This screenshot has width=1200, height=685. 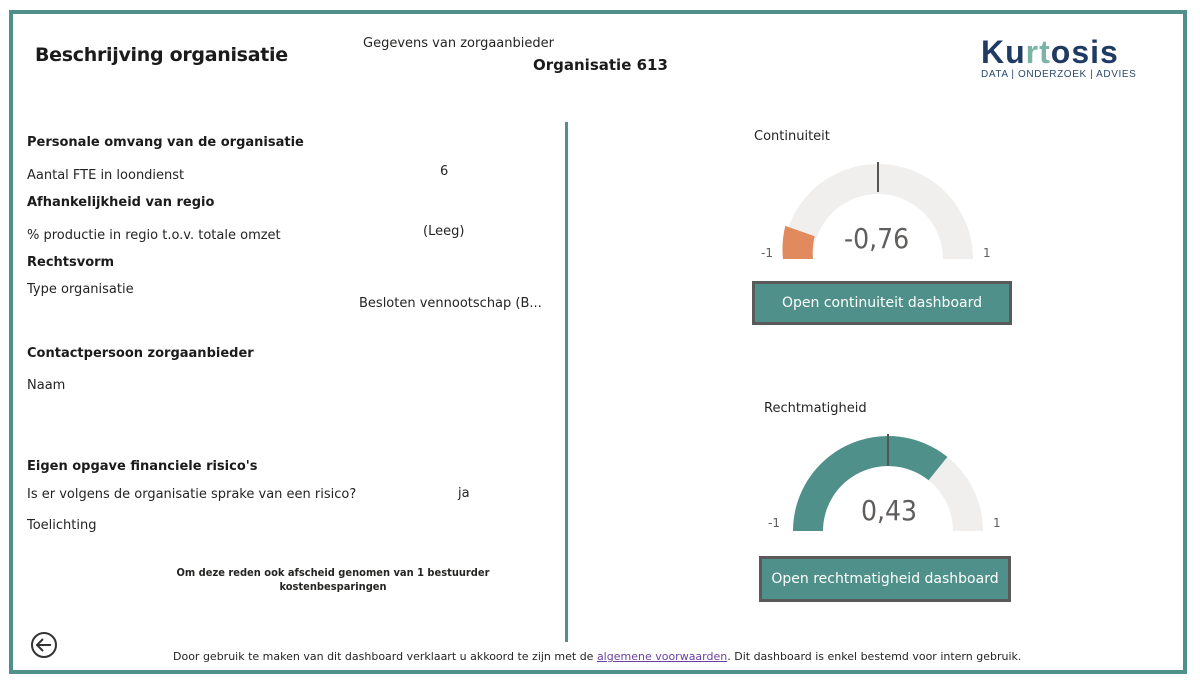 What do you see at coordinates (889, 510) in the screenshot?
I see `gauge-value-rechtmatigheid: 0,43` at bounding box center [889, 510].